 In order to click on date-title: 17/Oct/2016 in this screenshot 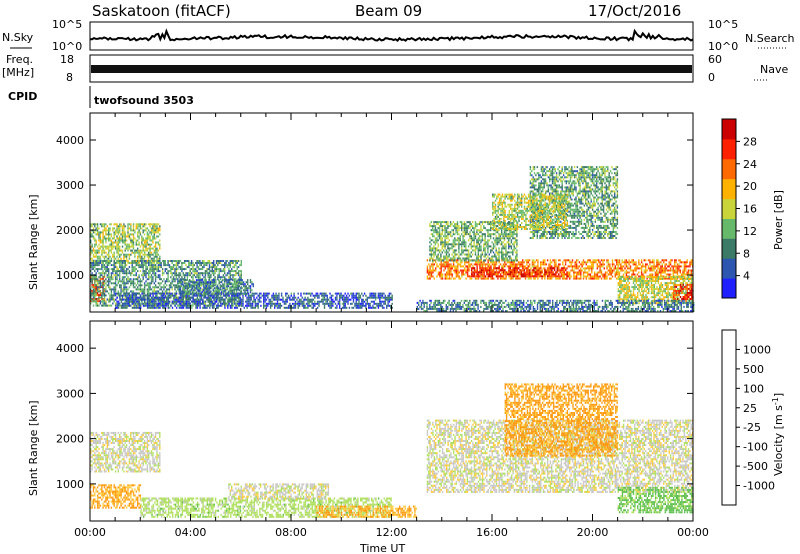, I will do `click(634, 11)`.